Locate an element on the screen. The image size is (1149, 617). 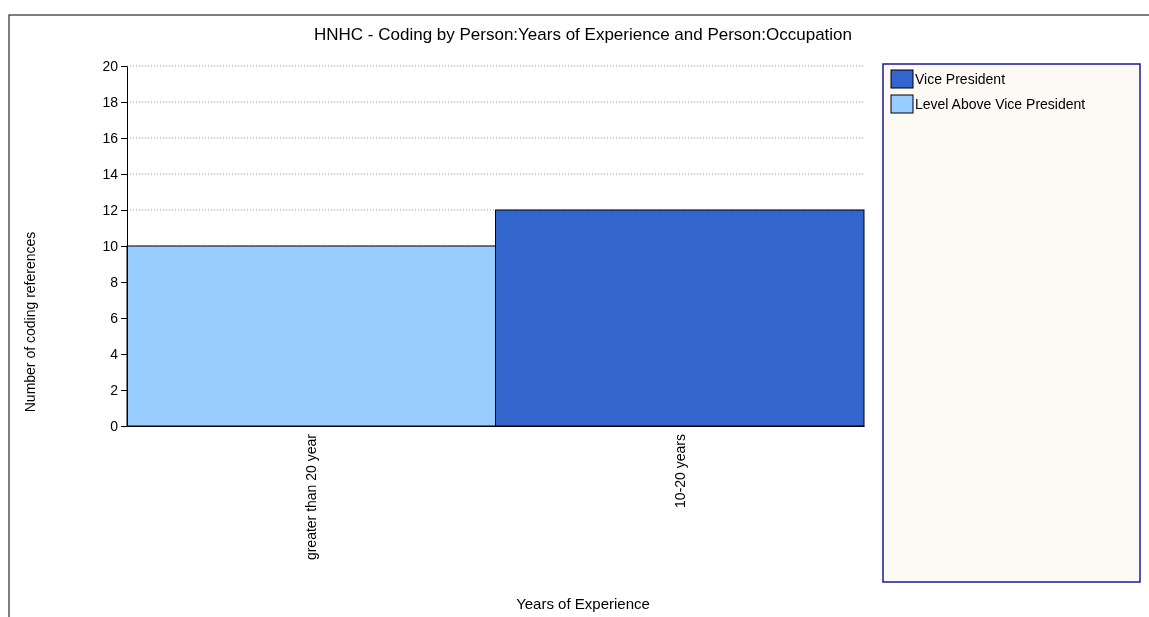
y-axis-title: Number of coding references is located at coordinates (30, 322).